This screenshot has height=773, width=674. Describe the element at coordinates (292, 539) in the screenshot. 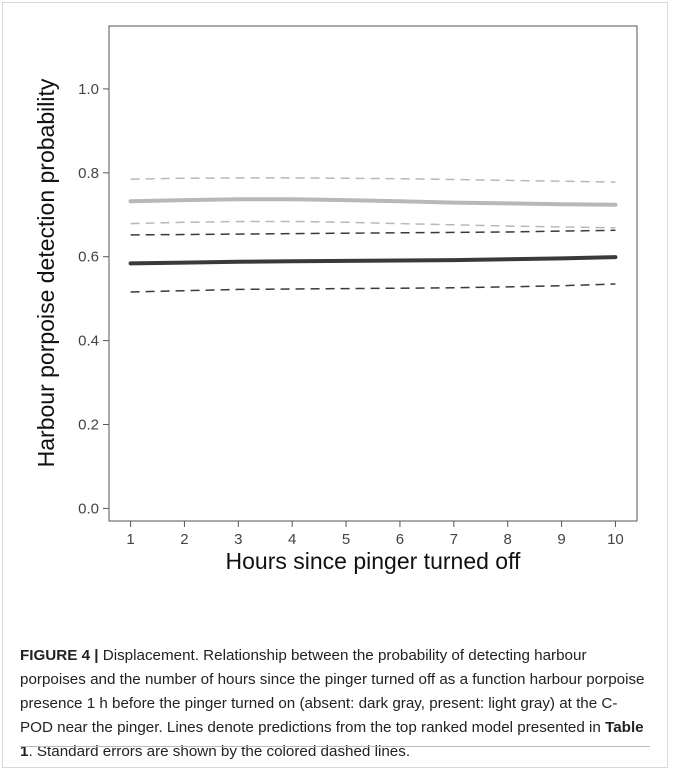

I see `x-tick-label: 4` at that location.